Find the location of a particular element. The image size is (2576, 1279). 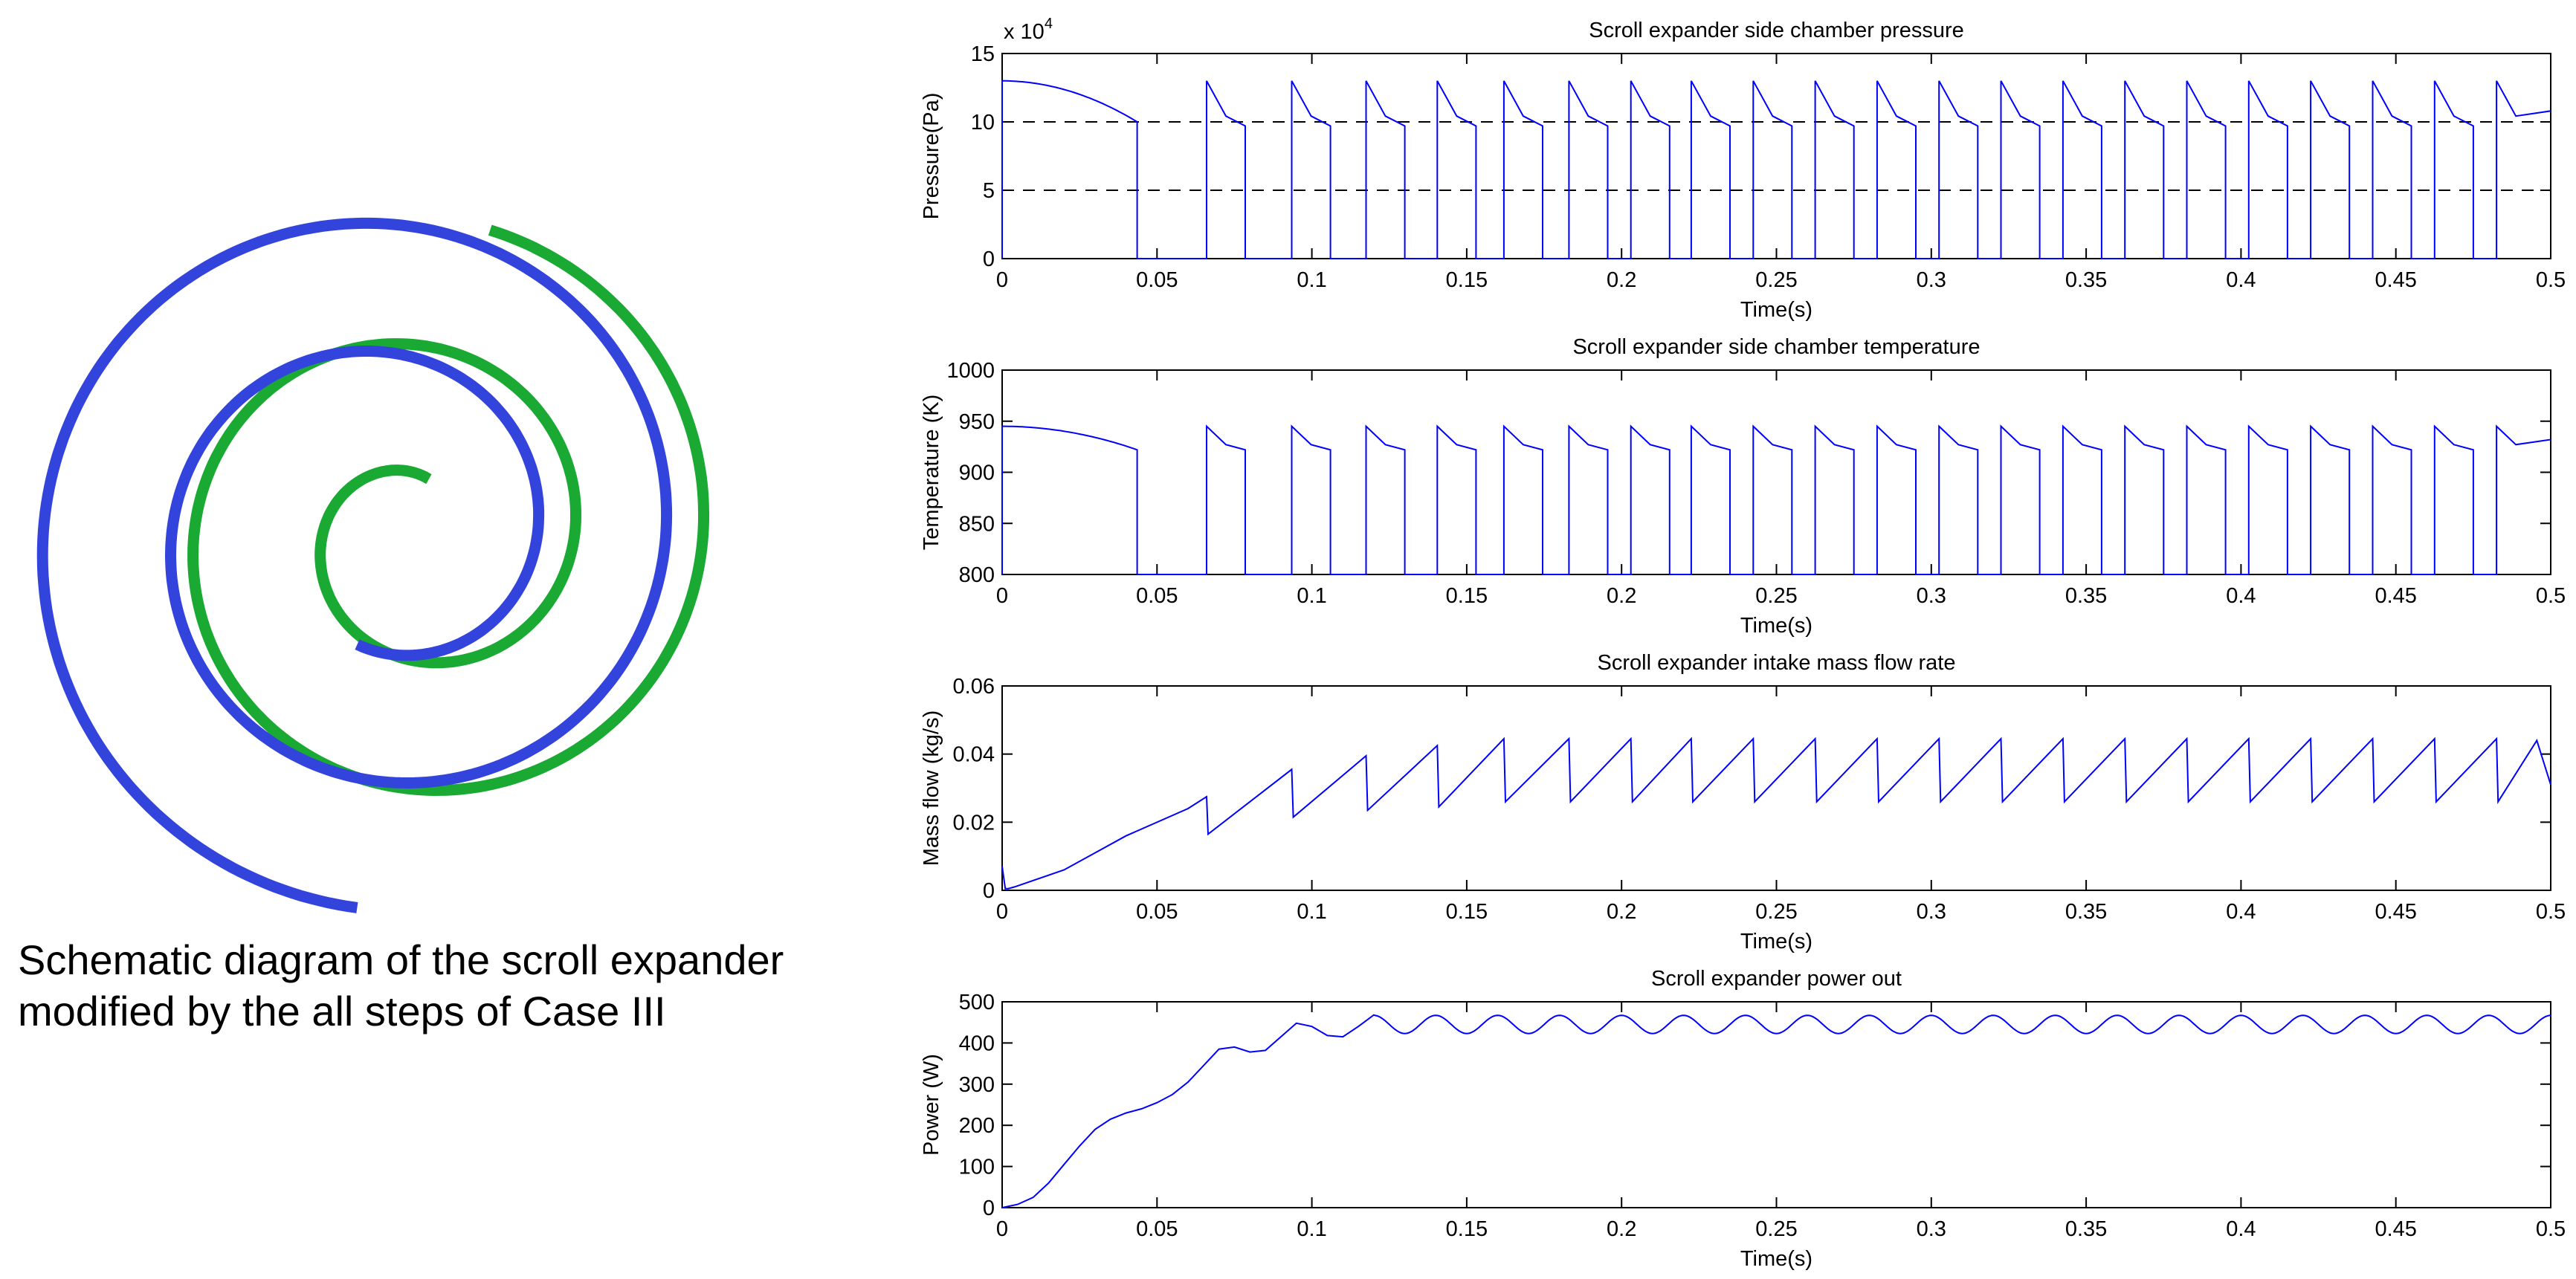

chart-title: Scroll expander intake mass flow rate is located at coordinates (1777, 663).